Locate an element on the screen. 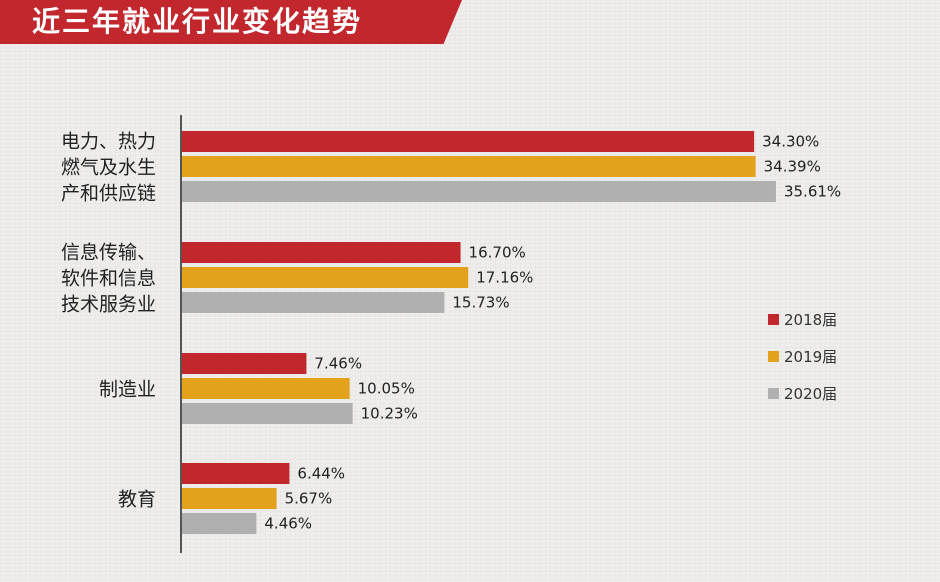 The image size is (940, 582). data-label: 35.61% is located at coordinates (812, 192).